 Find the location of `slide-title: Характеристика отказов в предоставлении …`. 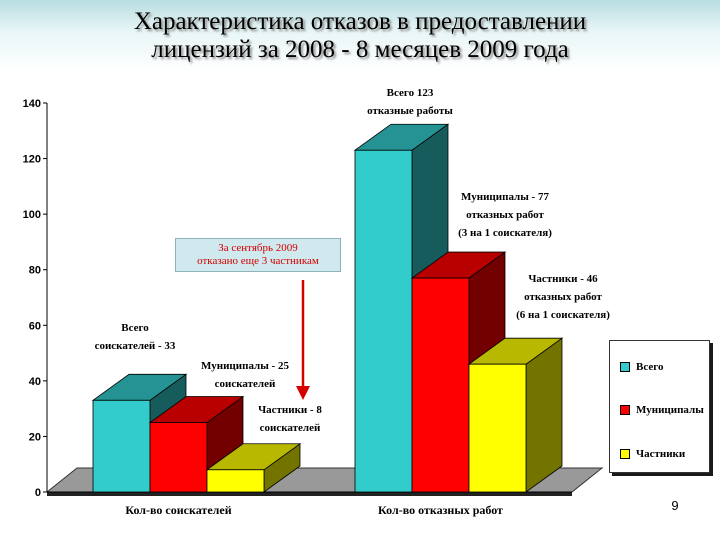

slide-title: Характеристика отказов в предоставлении … is located at coordinates (360, 36).